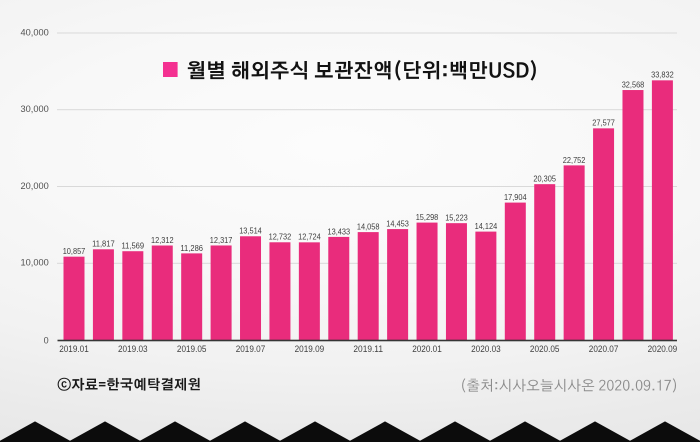 This screenshot has height=442, width=700. What do you see at coordinates (574, 160) in the screenshot?
I see `svg-text: 22,752` at bounding box center [574, 160].